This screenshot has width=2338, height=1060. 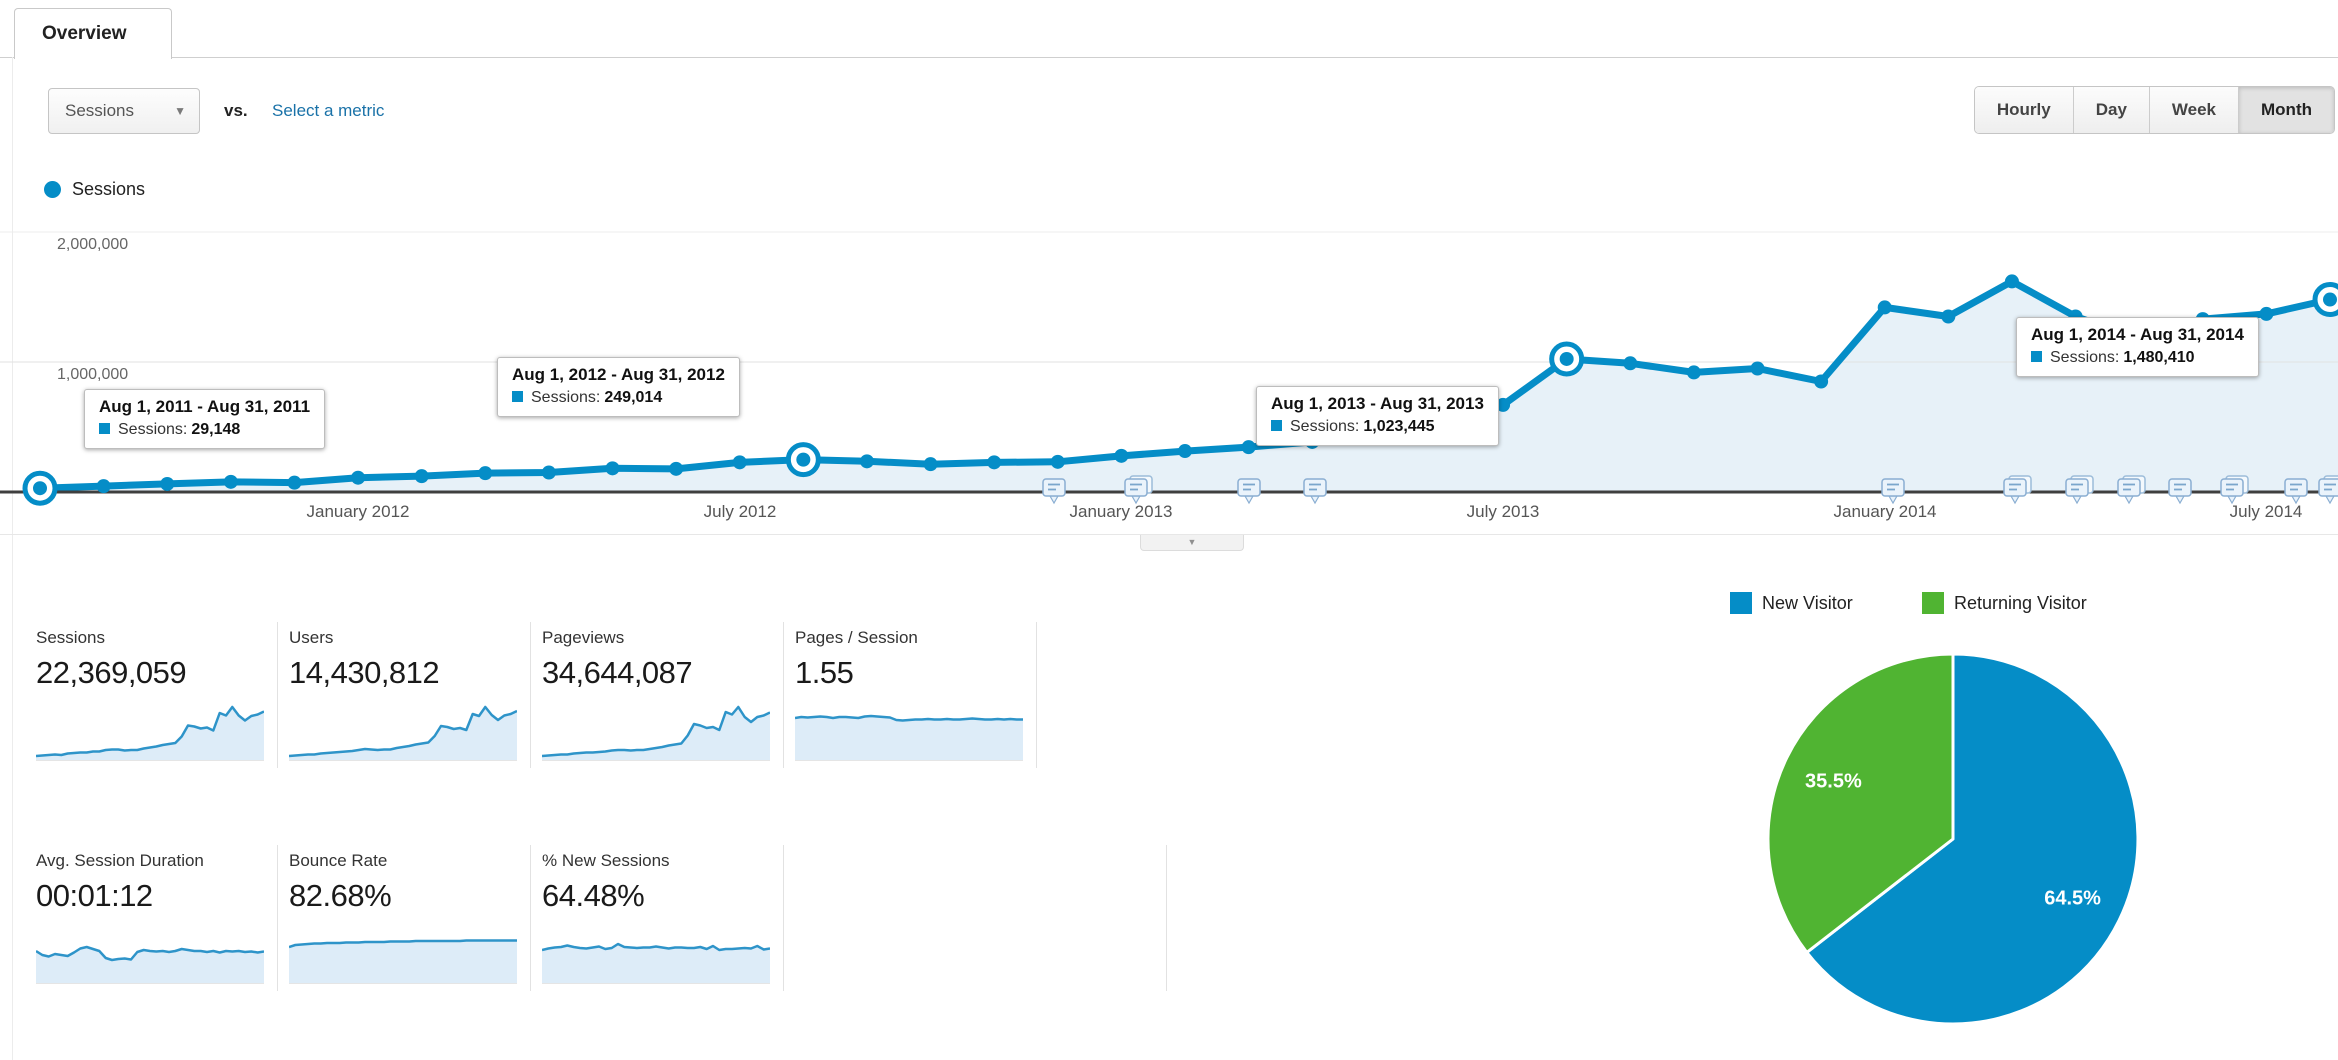 I want to click on y-axis-tick-2m: 2,000,000, so click(x=93, y=244).